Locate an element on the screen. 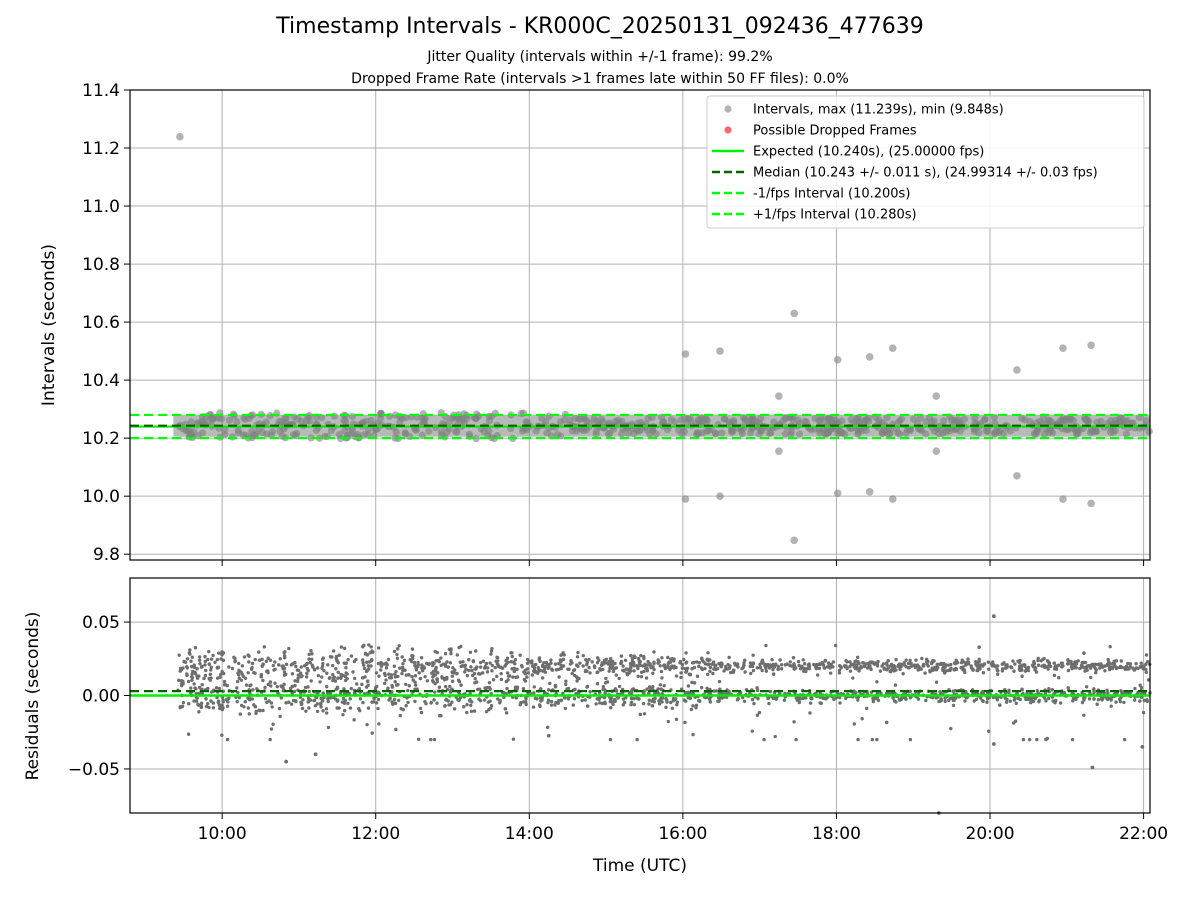  residuals-reference-lines is located at coordinates (640, 693).